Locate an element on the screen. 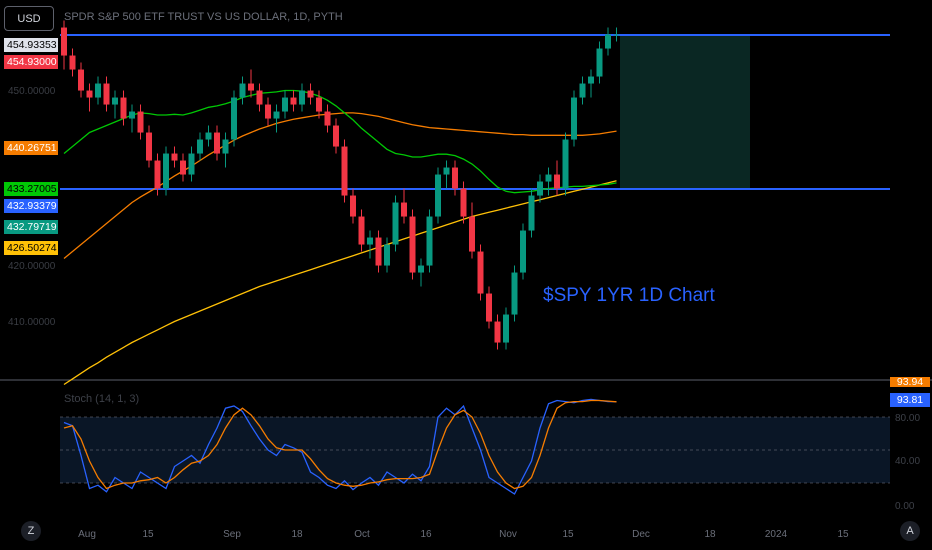 This screenshot has height=550, width=932. x-axis-label: Dec is located at coordinates (641, 534).